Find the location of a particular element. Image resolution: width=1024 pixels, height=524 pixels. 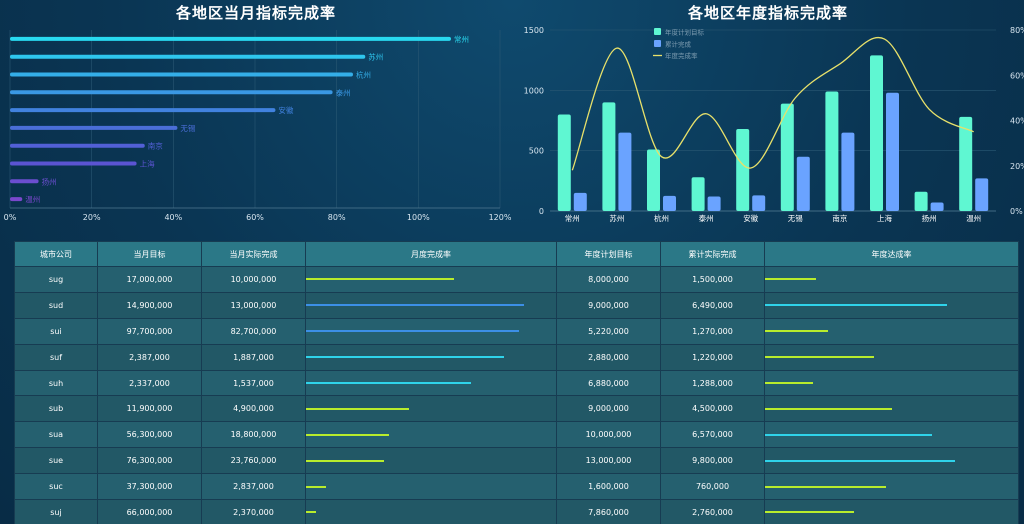

monthly-actual-cell: 2,370,000 is located at coordinates (253, 511).